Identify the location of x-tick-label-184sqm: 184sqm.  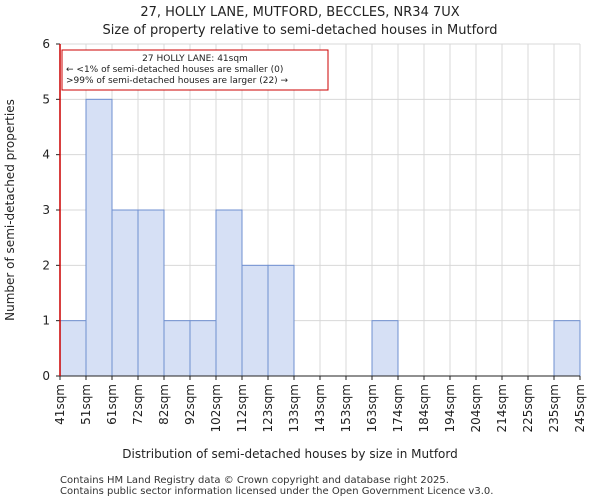
(424, 408).